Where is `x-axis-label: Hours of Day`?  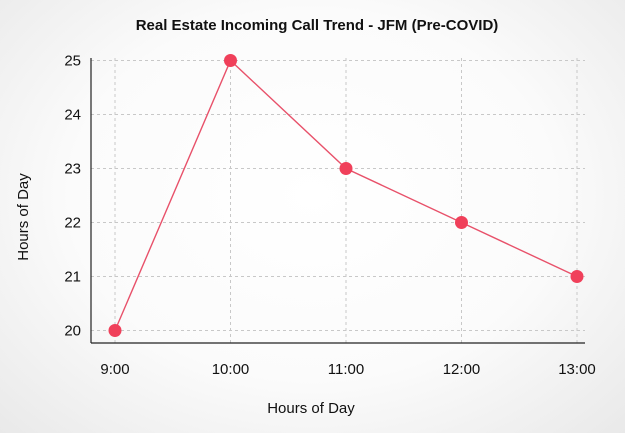
x-axis-label: Hours of Day is located at coordinates (311, 408).